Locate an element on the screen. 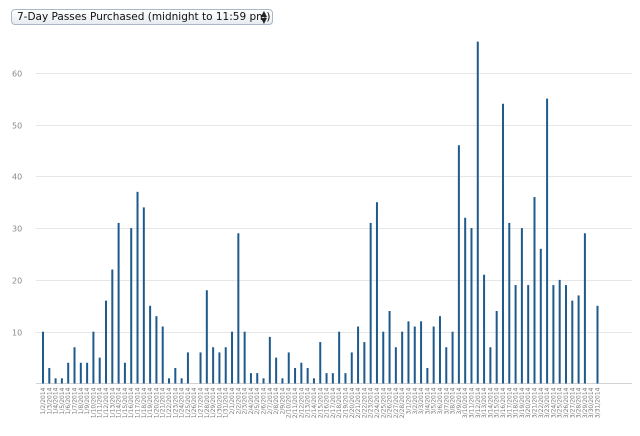 The width and height of the screenshot is (640, 436). x-tick-label: 1/16/2014 is located at coordinates (131, 402).